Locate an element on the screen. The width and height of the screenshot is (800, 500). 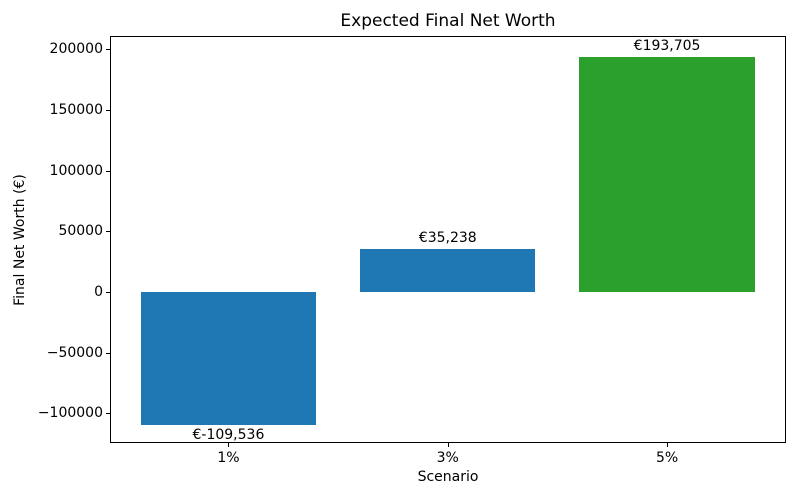
bar-value-label: €-109,536 is located at coordinates (228, 435).